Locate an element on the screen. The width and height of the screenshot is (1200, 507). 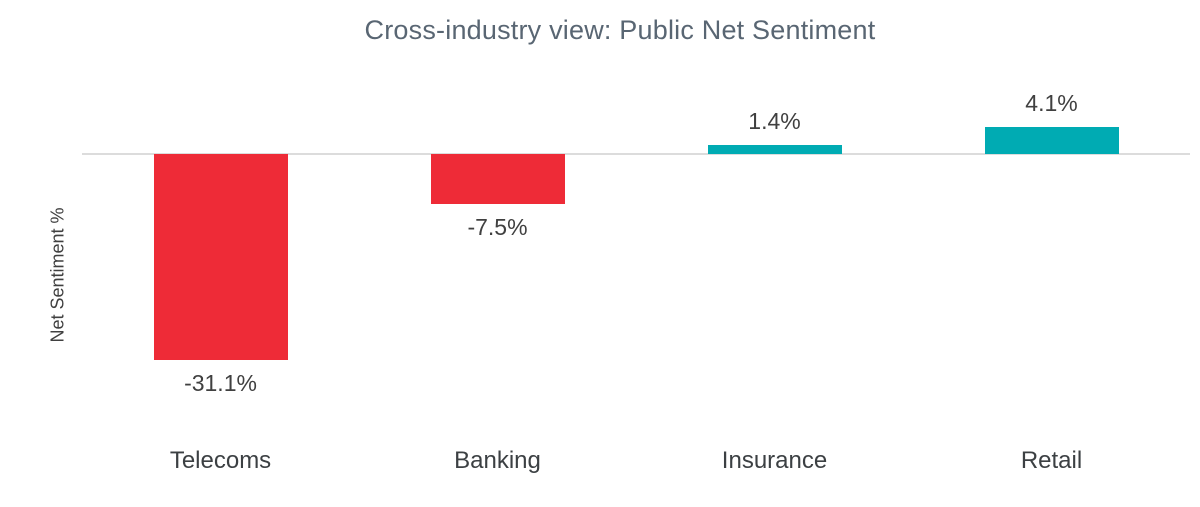
bar-banking is located at coordinates (497, 179).